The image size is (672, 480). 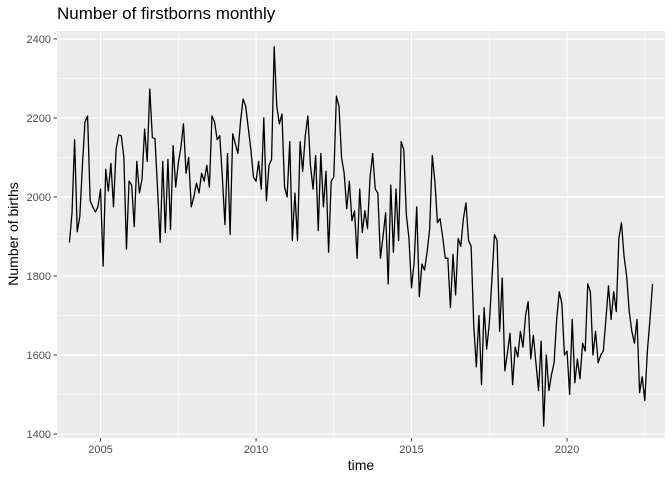 What do you see at coordinates (39, 198) in the screenshot?
I see `y-tick-label: 2000` at bounding box center [39, 198].